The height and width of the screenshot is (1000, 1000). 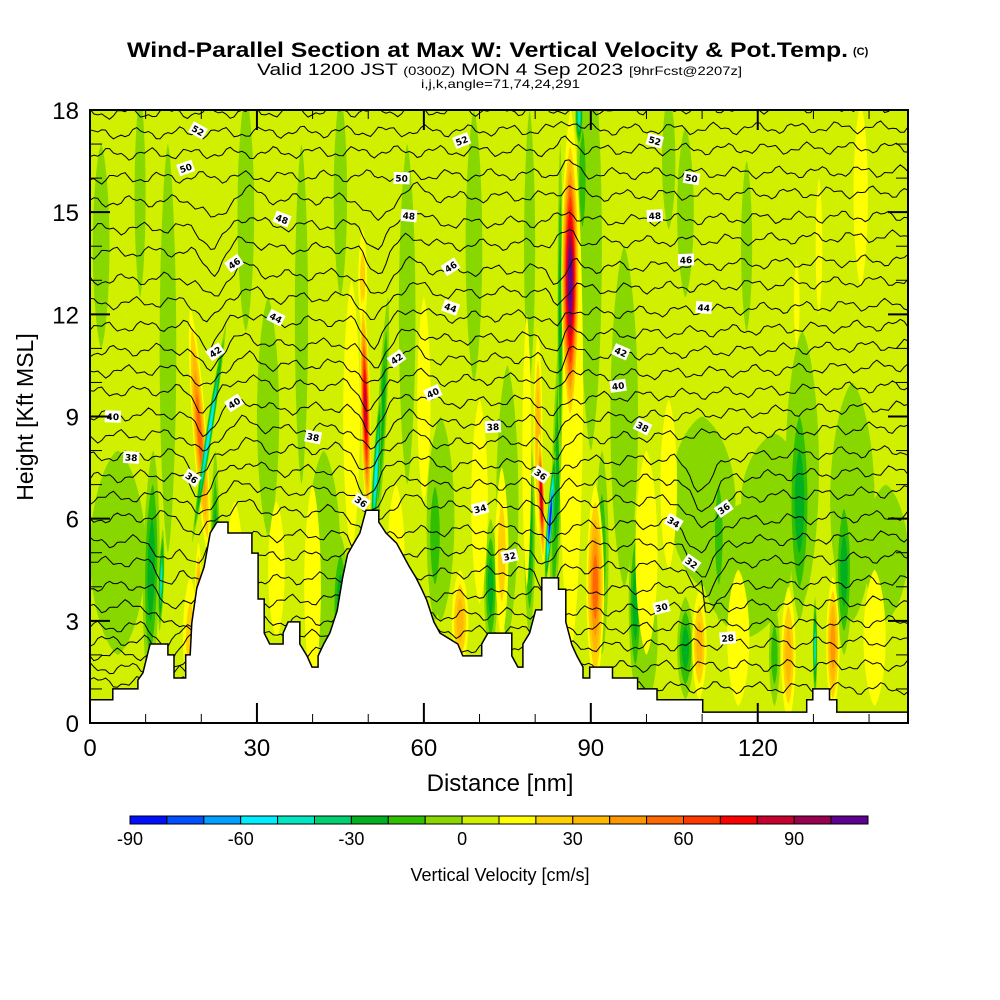 I want to click on y-tick-label: 18, so click(x=65, y=111).